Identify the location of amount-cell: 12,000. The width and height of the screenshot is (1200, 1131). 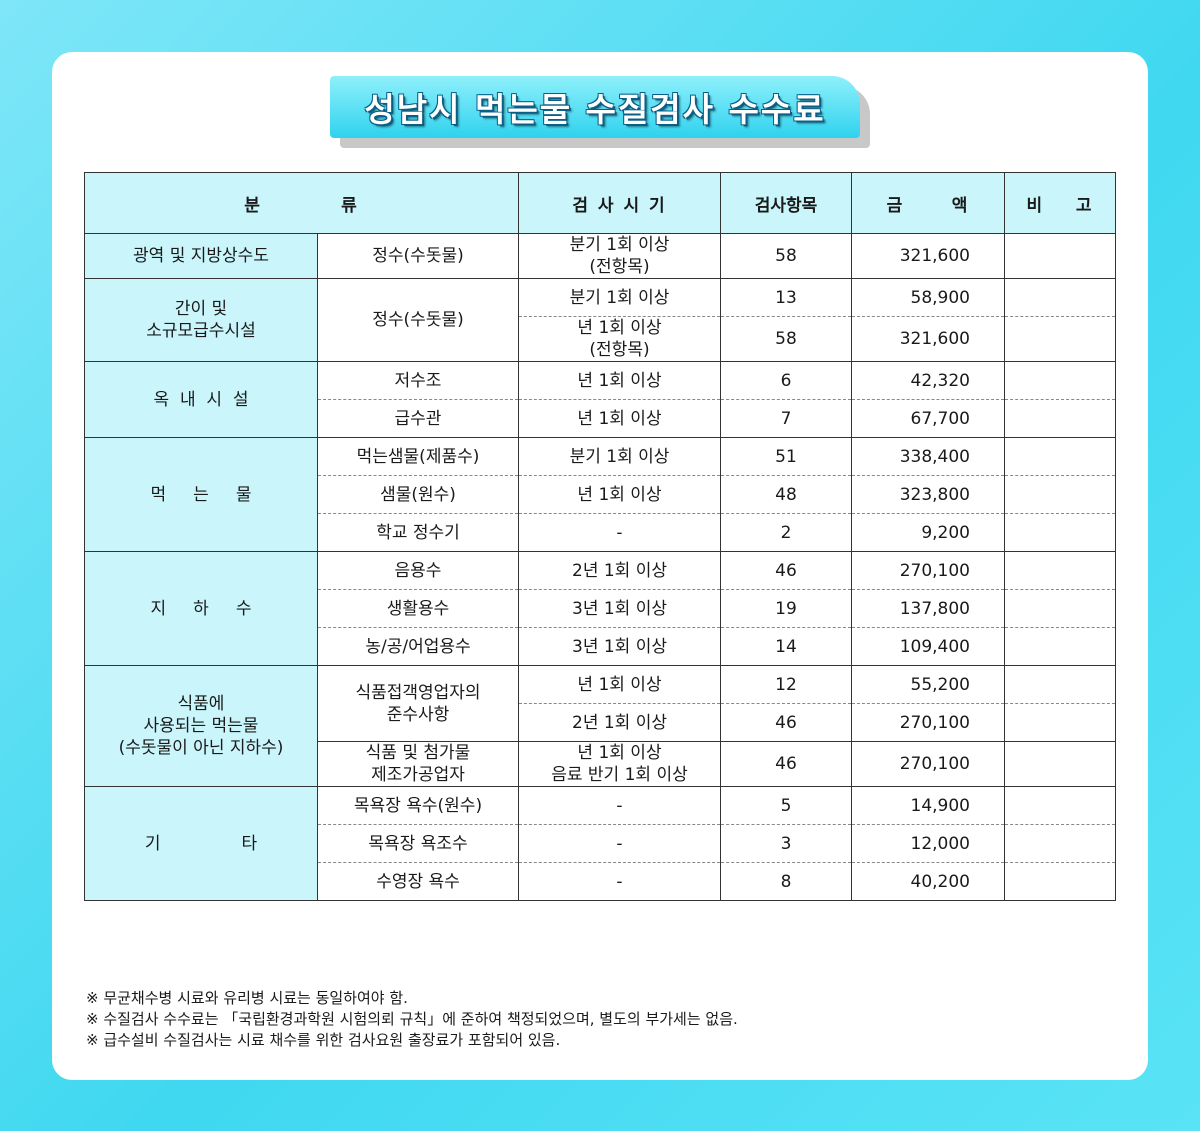
(928, 843).